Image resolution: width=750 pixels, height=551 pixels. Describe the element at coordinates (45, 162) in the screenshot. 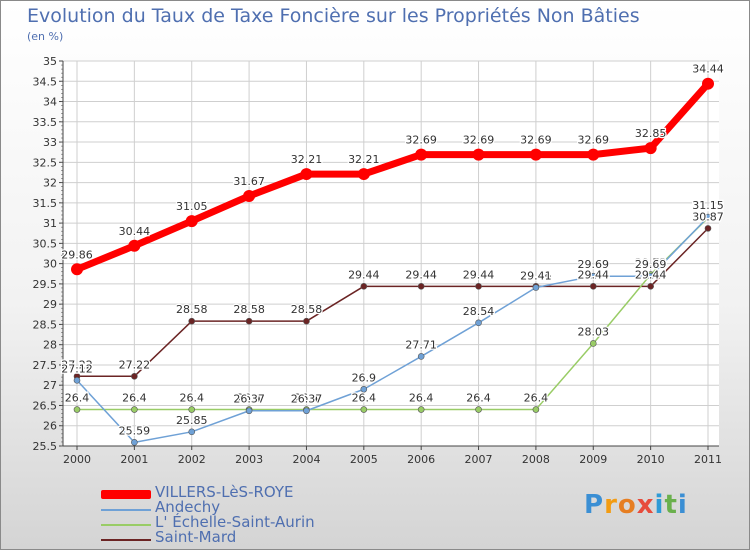

I see `y-tick-label: 32.5` at that location.